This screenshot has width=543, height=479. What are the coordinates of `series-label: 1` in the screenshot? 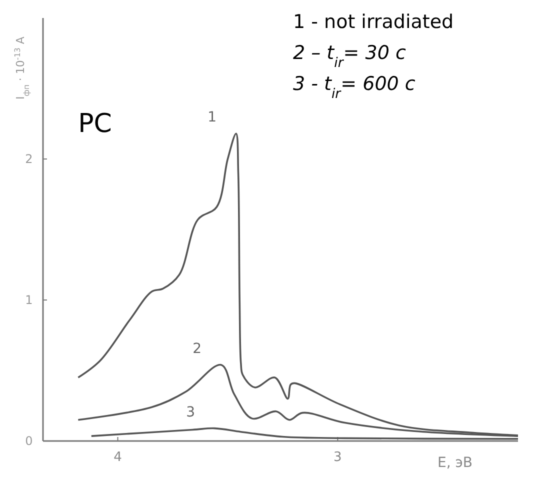 It's located at (212, 118).